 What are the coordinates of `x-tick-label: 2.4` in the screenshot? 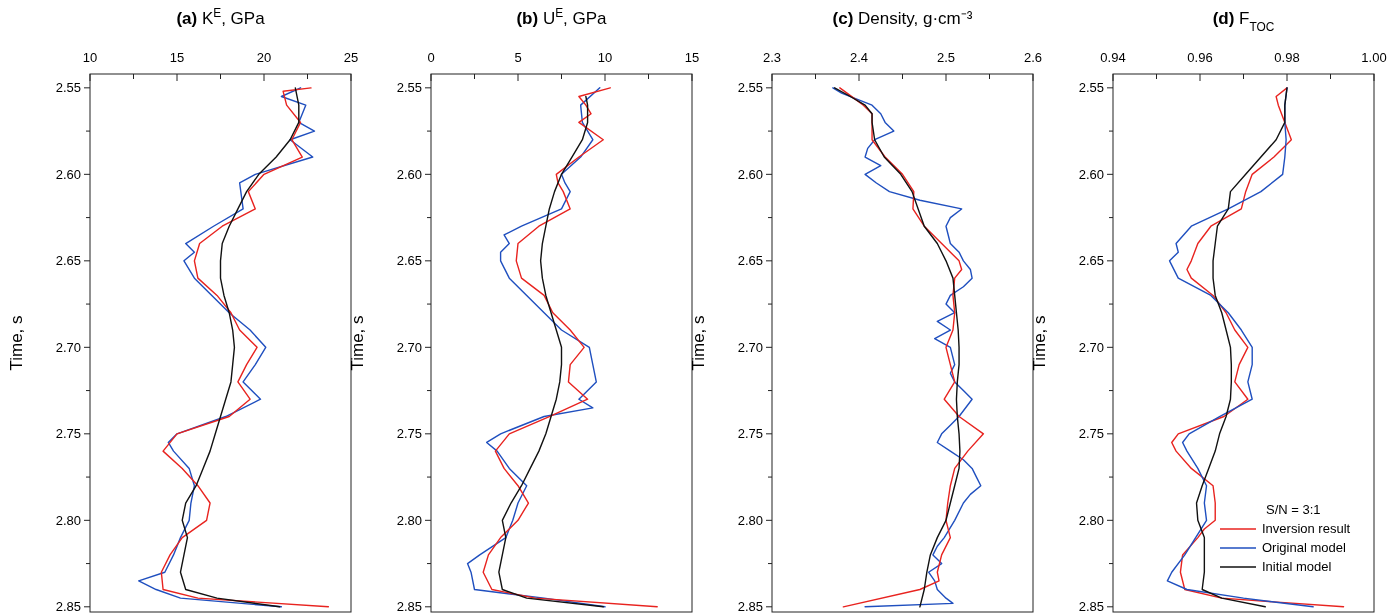 It's located at (859, 57).